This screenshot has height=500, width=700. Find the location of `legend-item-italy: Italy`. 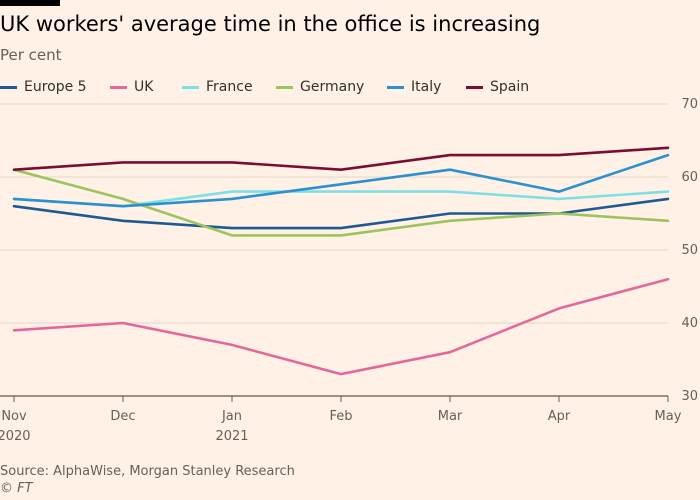

legend-item-italy: Italy is located at coordinates (414, 87).